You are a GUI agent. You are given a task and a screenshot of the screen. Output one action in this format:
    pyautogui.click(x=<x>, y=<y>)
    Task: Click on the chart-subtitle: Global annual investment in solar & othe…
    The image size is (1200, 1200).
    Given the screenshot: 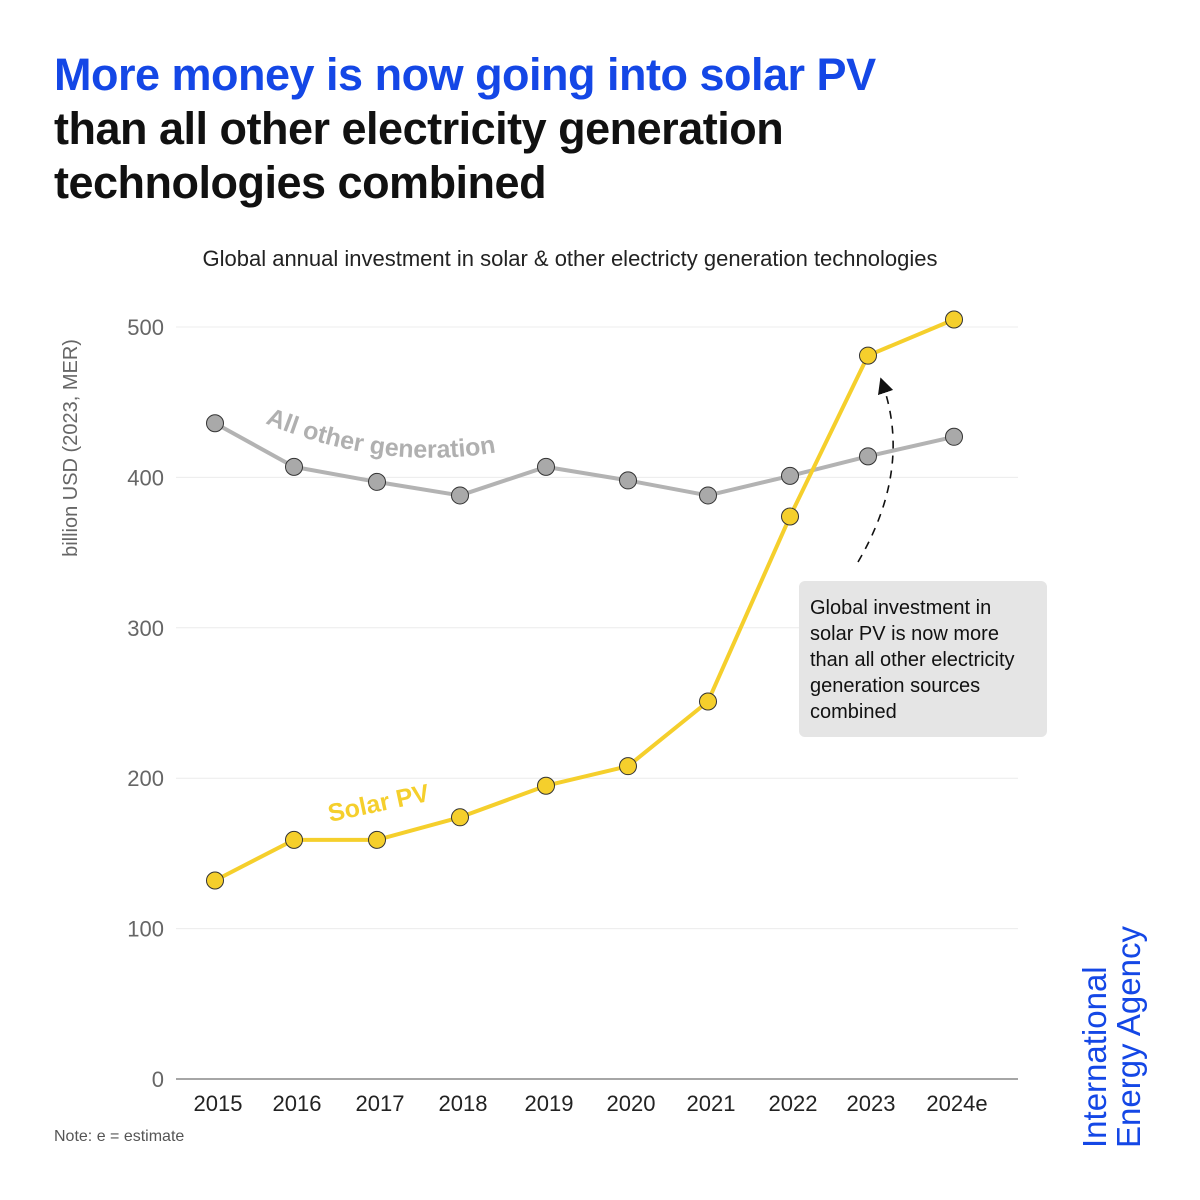 What is the action you would take?
    pyautogui.click(x=570, y=258)
    